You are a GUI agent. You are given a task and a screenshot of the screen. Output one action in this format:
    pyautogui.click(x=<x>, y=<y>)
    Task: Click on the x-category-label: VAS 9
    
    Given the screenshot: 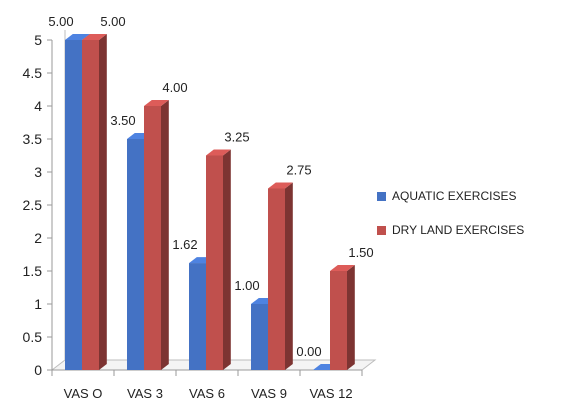 What is the action you would take?
    pyautogui.click(x=269, y=393)
    